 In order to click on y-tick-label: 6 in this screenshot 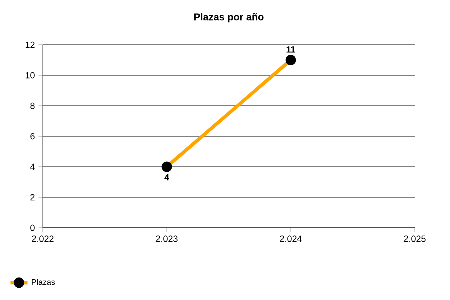, I will do `click(32, 136)`.